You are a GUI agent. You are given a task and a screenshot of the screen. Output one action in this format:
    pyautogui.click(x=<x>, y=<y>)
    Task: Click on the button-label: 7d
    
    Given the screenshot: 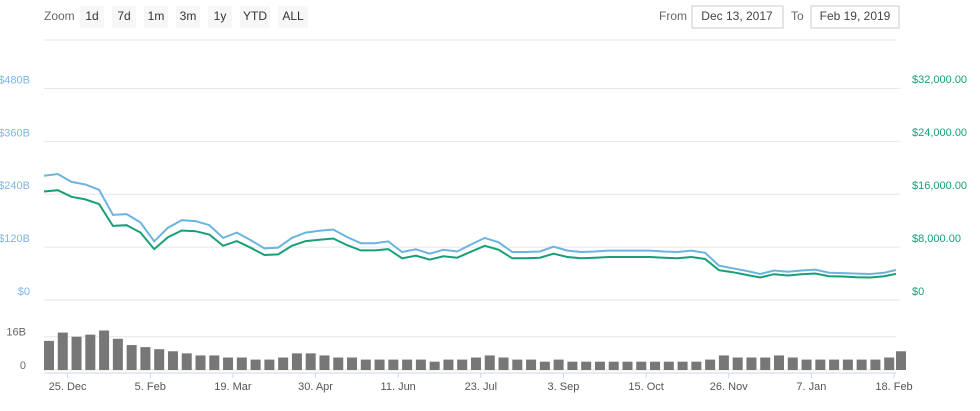 What is the action you would take?
    pyautogui.click(x=123, y=16)
    